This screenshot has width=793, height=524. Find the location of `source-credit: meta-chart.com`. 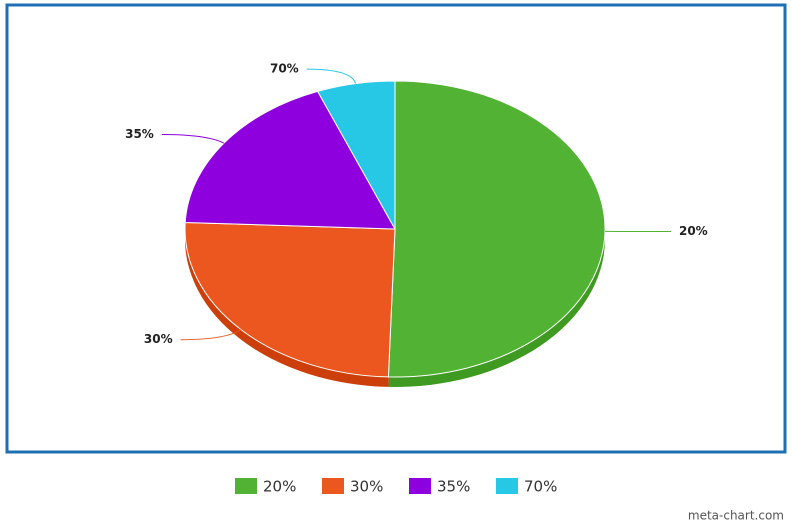

source-credit: meta-chart.com is located at coordinates (736, 516).